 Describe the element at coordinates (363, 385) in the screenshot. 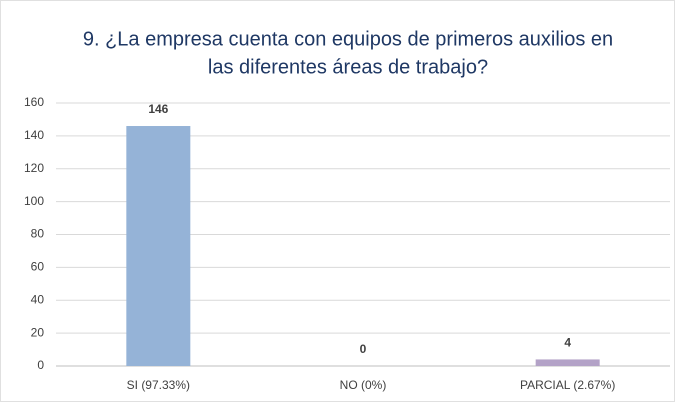

I see `x-tick-label: NO (0%)` at that location.